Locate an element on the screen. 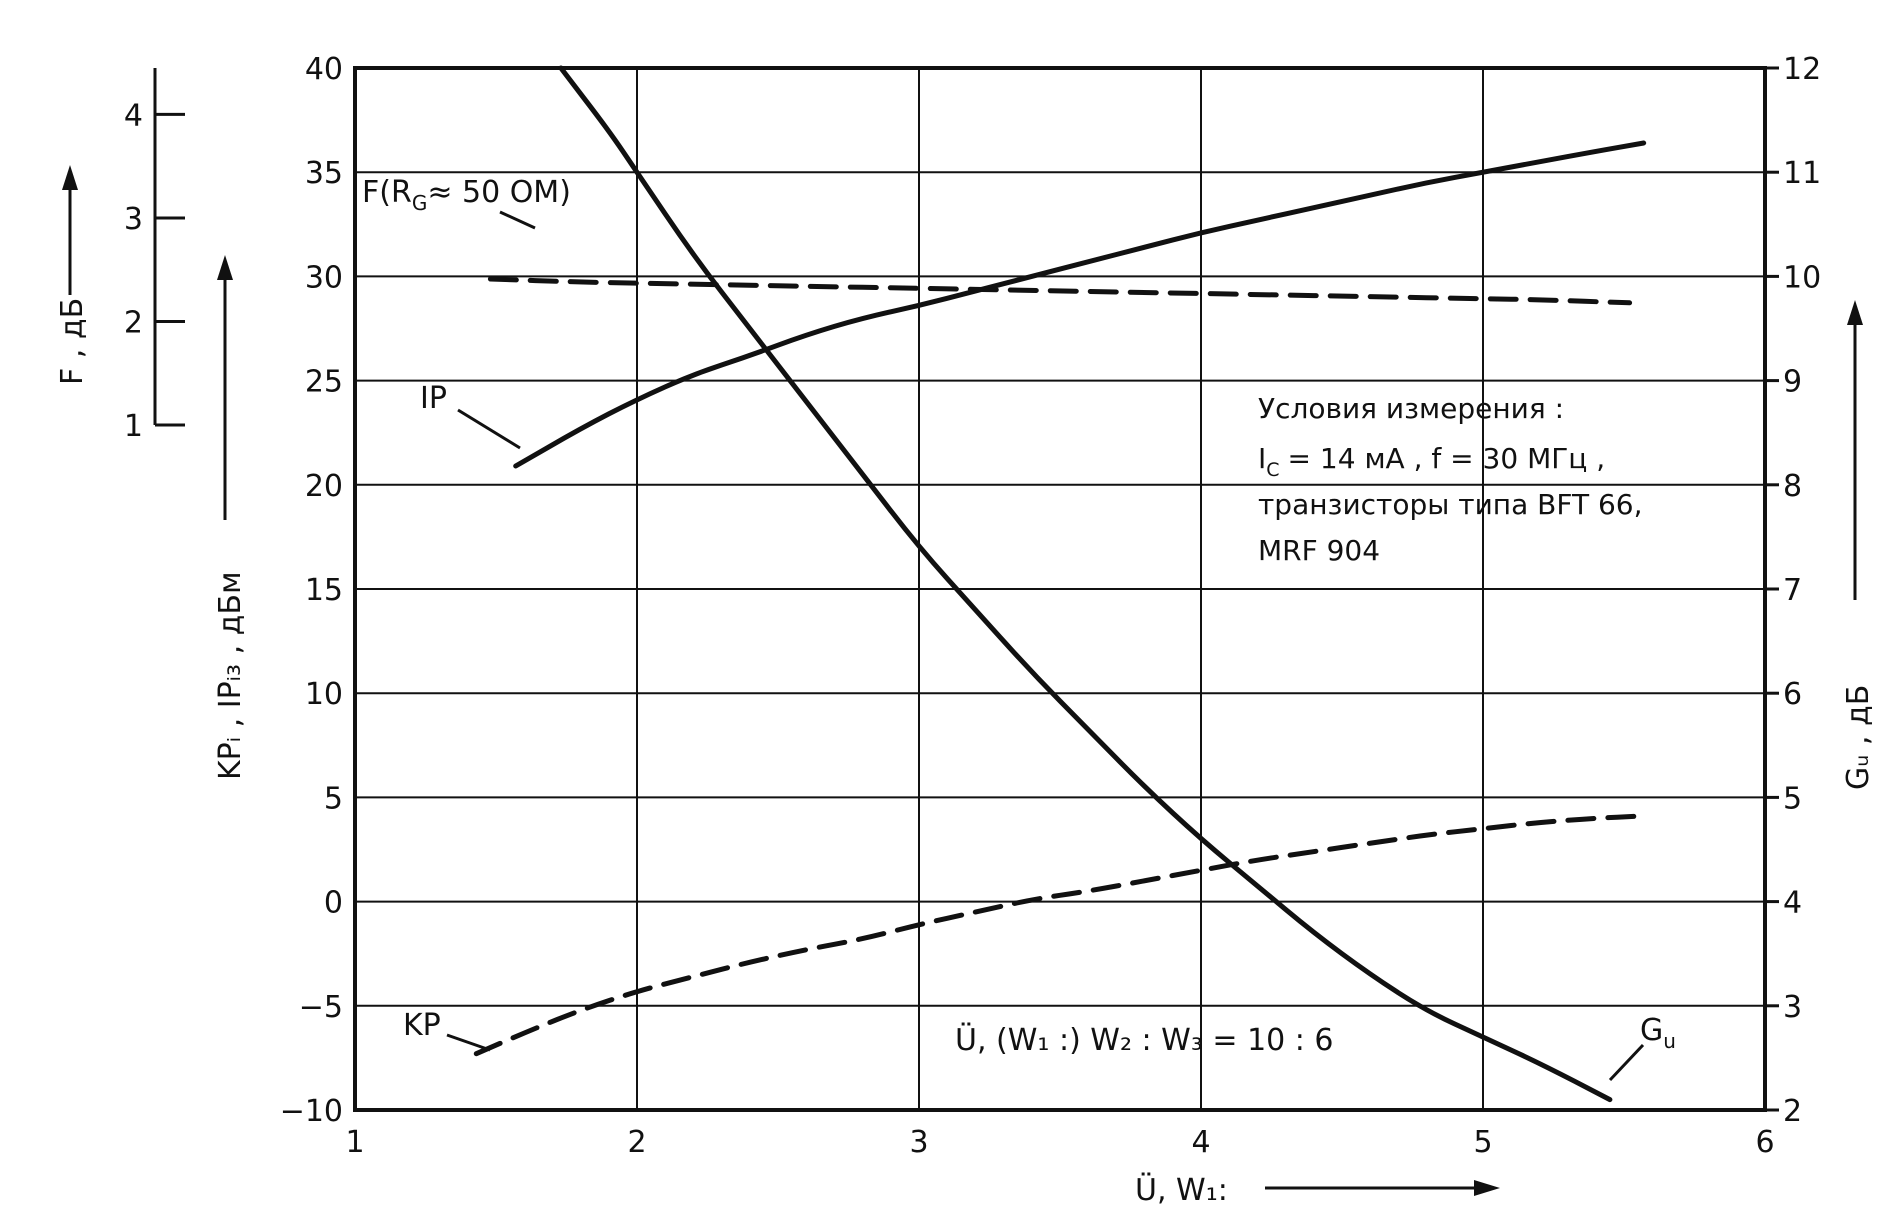 The height and width of the screenshot is (1209, 1890). gu-label: Gu is located at coordinates (1658, 1033).